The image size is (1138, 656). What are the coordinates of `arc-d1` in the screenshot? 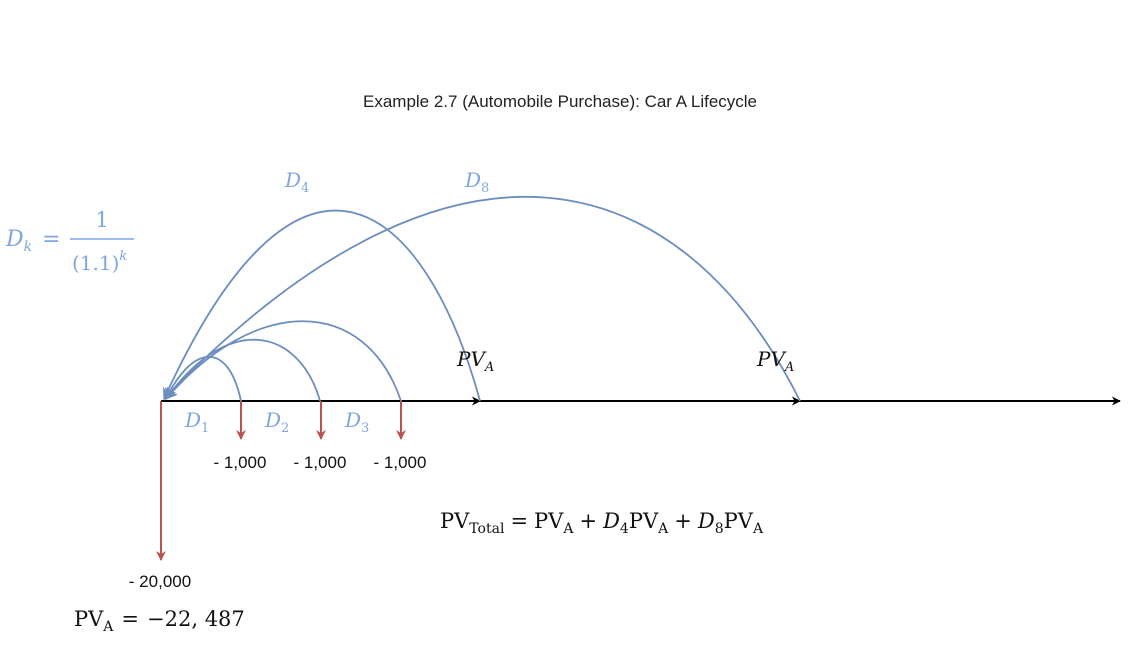 It's located at (203, 379).